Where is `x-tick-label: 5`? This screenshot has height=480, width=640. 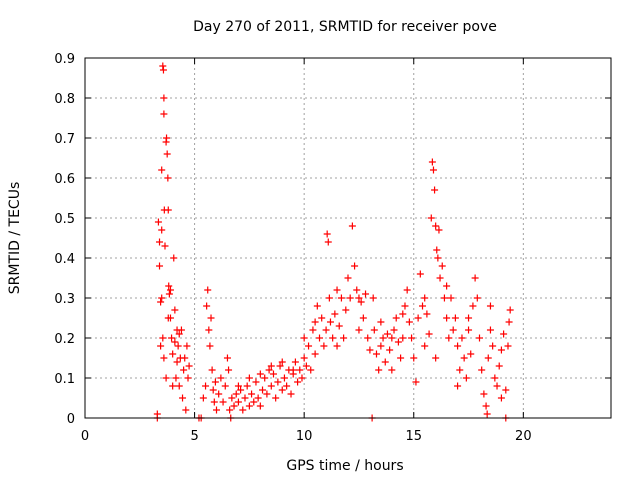 x-tick-label: 5 is located at coordinates (194, 436).